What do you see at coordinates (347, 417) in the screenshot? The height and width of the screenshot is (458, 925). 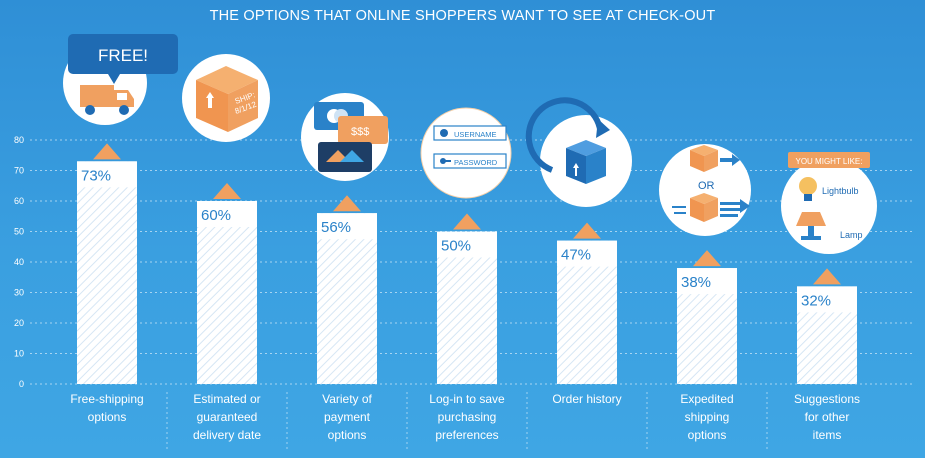 I see `category-label: payment` at bounding box center [347, 417].